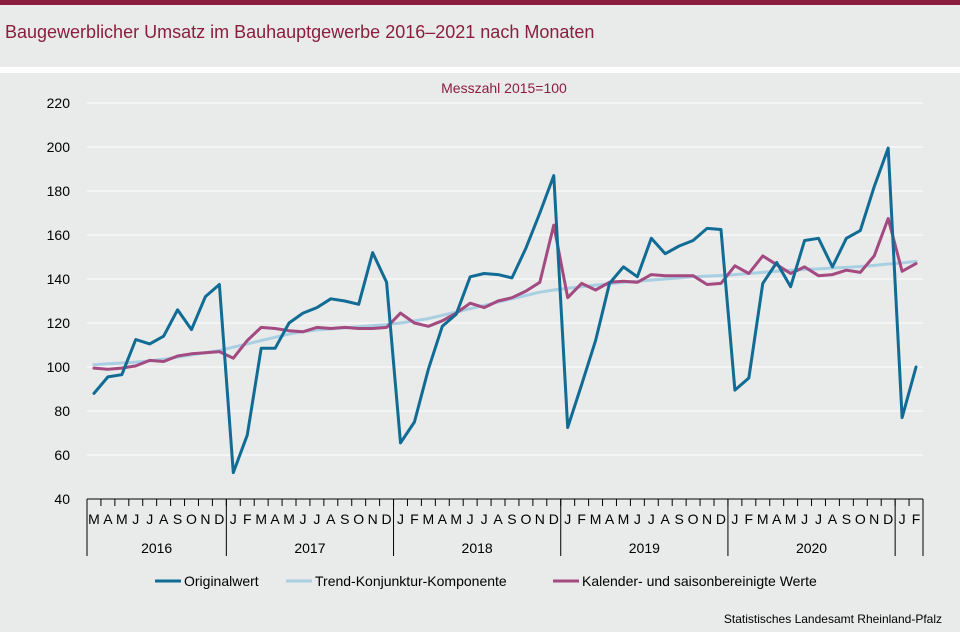 This screenshot has width=960, height=632. I want to click on y-tick-label: 140, so click(59, 279).